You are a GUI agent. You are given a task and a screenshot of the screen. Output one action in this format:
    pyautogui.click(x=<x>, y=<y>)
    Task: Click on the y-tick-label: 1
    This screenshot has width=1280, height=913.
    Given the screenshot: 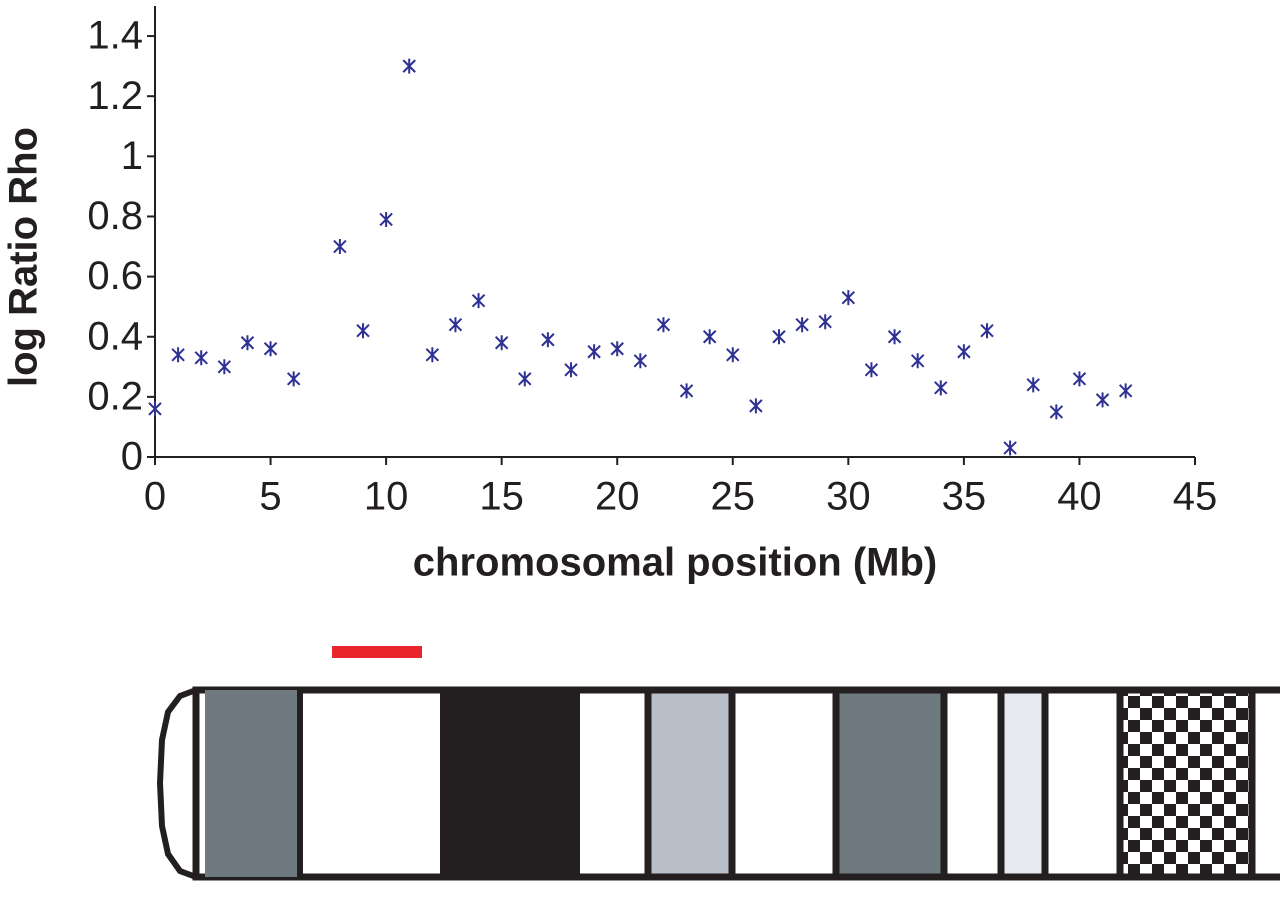 What is the action you would take?
    pyautogui.click(x=132, y=156)
    